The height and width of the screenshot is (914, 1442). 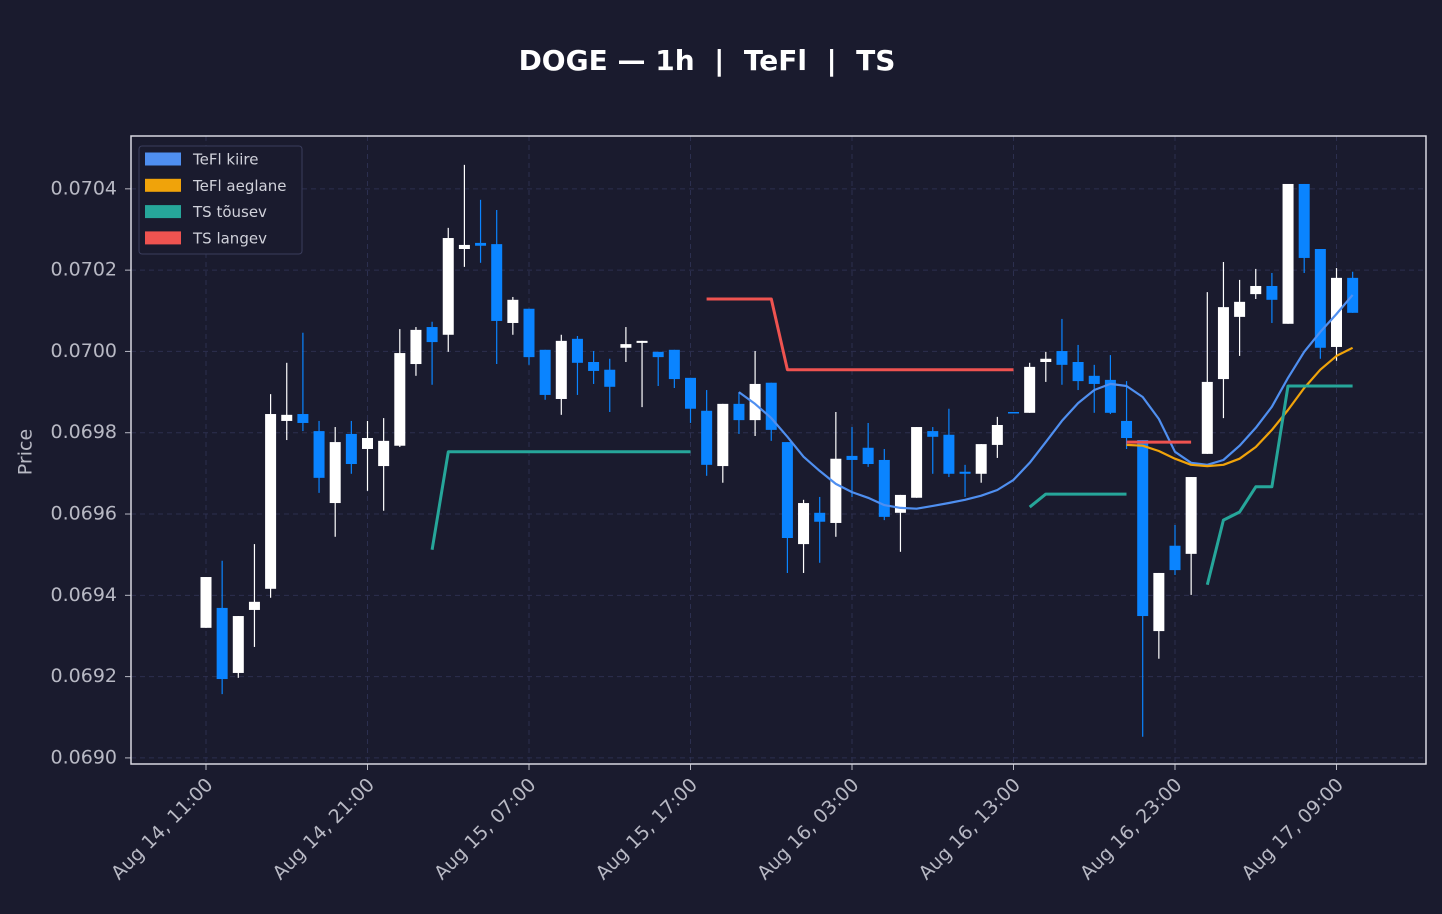 What do you see at coordinates (707, 60) in the screenshot?
I see `chart-title: DOGE — 1h | TeFl | TS` at bounding box center [707, 60].